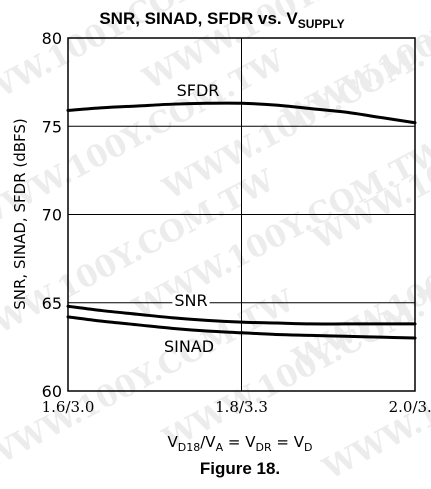  I want to click on x-tick-label: 1.6/3.0, so click(68, 407).